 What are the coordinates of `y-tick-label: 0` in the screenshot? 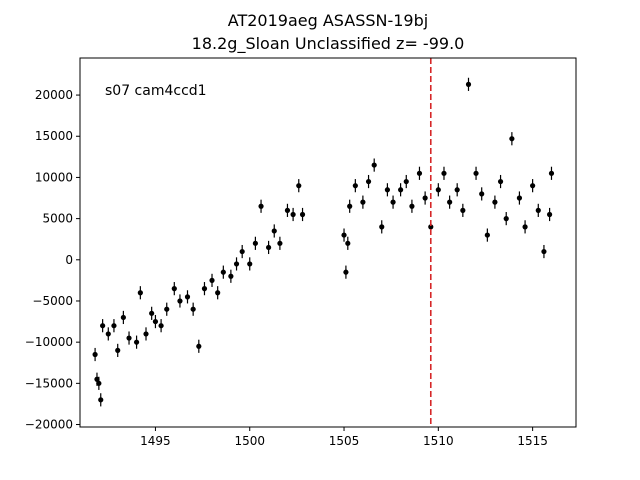 It's located at (69, 260).